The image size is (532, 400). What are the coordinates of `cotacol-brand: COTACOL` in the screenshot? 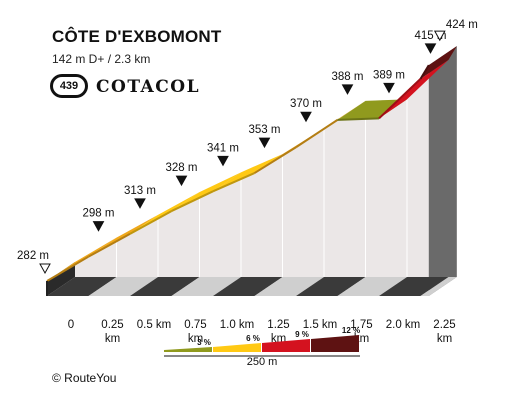 It's located at (148, 87).